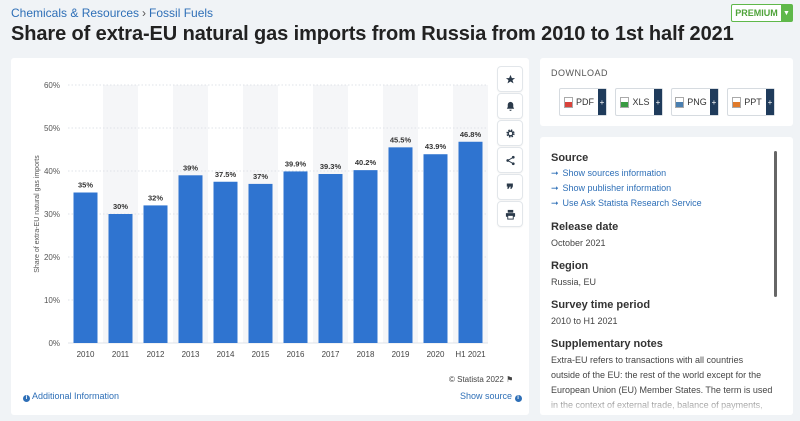 Image resolution: width=800 pixels, height=421 pixels. I want to click on x-tick-label: 2011, so click(121, 354).